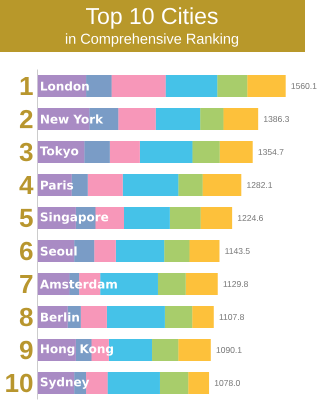 The width and height of the screenshot is (325, 400). I want to click on text: 6, so click(26, 251).